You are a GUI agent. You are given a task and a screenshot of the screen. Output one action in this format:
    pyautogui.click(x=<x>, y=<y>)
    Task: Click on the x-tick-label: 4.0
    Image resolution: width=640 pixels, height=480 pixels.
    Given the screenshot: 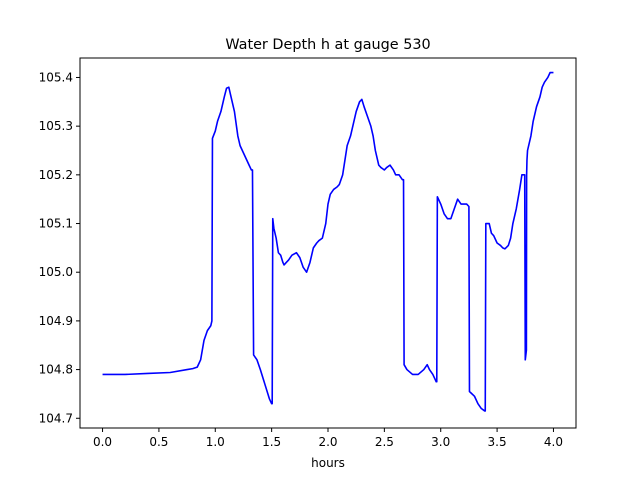 What is the action you would take?
    pyautogui.click(x=553, y=442)
    